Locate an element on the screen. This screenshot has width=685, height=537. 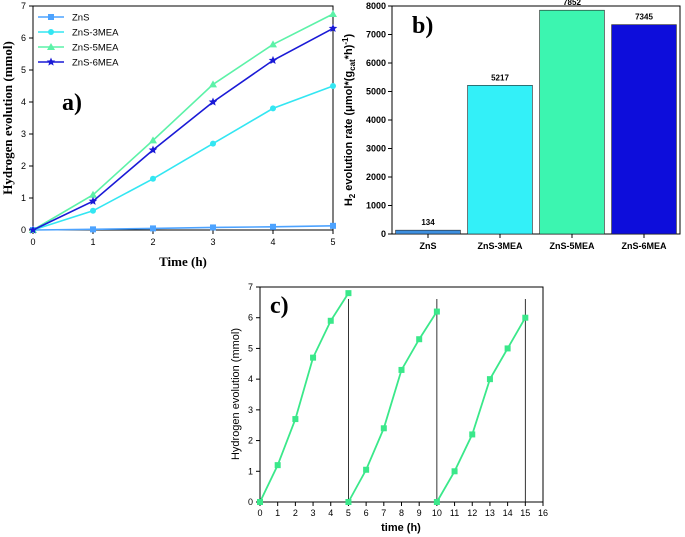
chart-c-x-tick-label: 6 is located at coordinates (366, 513).